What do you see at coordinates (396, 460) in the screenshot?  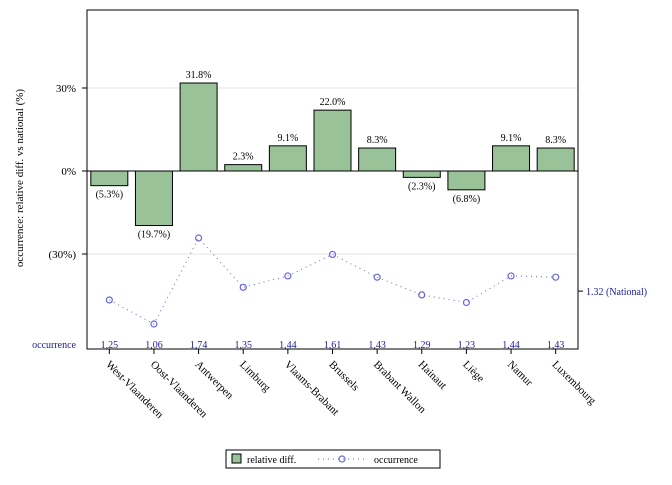 I see `legend-label-occurrence: occurrence` at bounding box center [396, 460].